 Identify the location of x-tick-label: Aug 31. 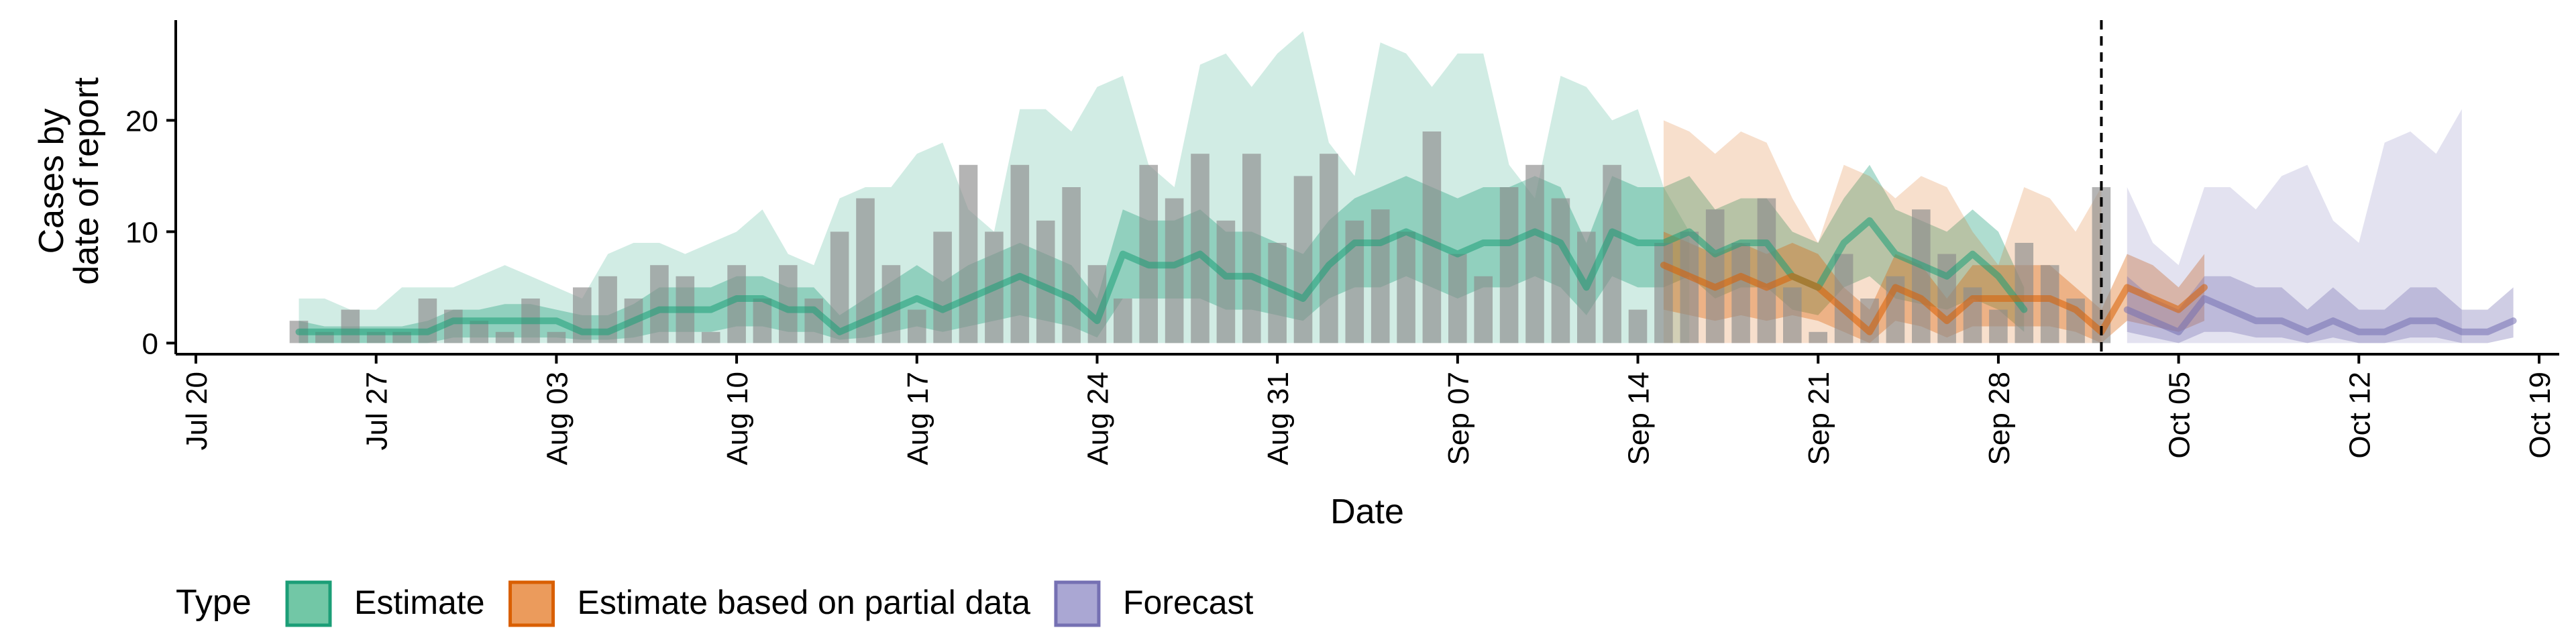
(1278, 418).